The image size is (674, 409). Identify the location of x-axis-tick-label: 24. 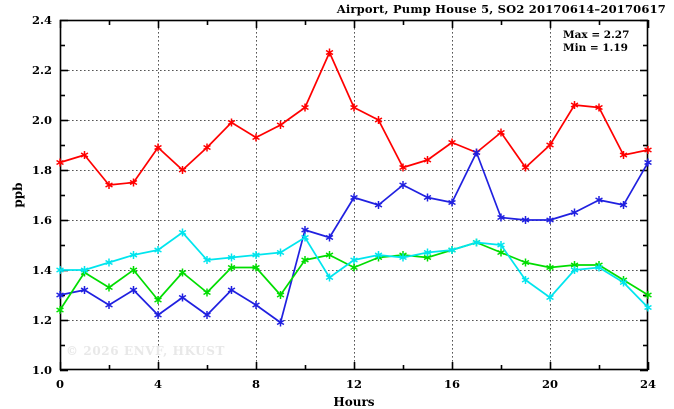
(648, 384).